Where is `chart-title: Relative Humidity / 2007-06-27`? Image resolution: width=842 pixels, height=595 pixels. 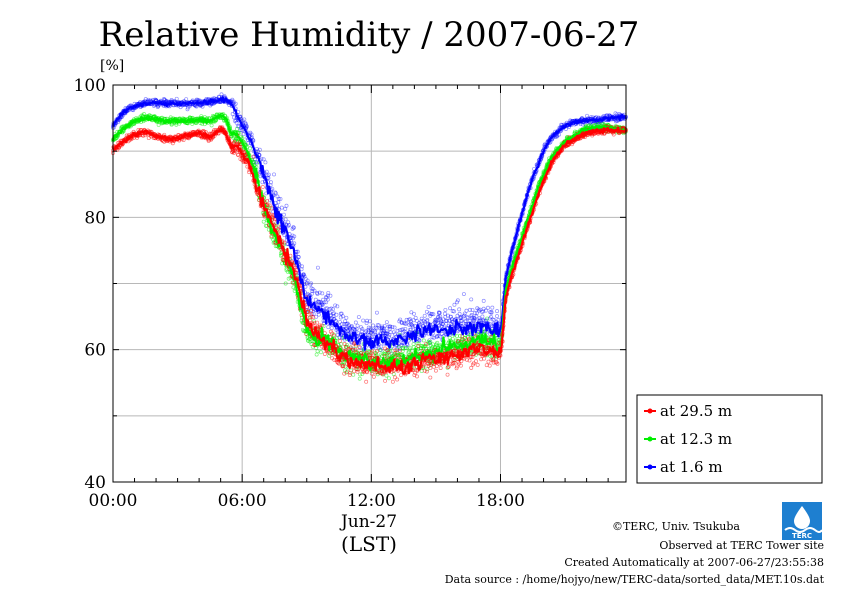
chart-title: Relative Humidity / 2007-06-27 is located at coordinates (369, 35).